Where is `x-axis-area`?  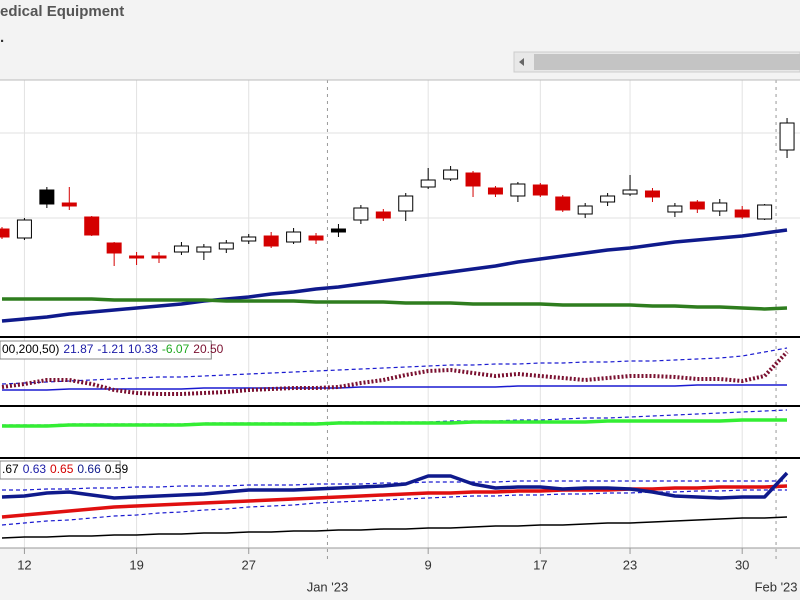 x-axis-area is located at coordinates (400, 574).